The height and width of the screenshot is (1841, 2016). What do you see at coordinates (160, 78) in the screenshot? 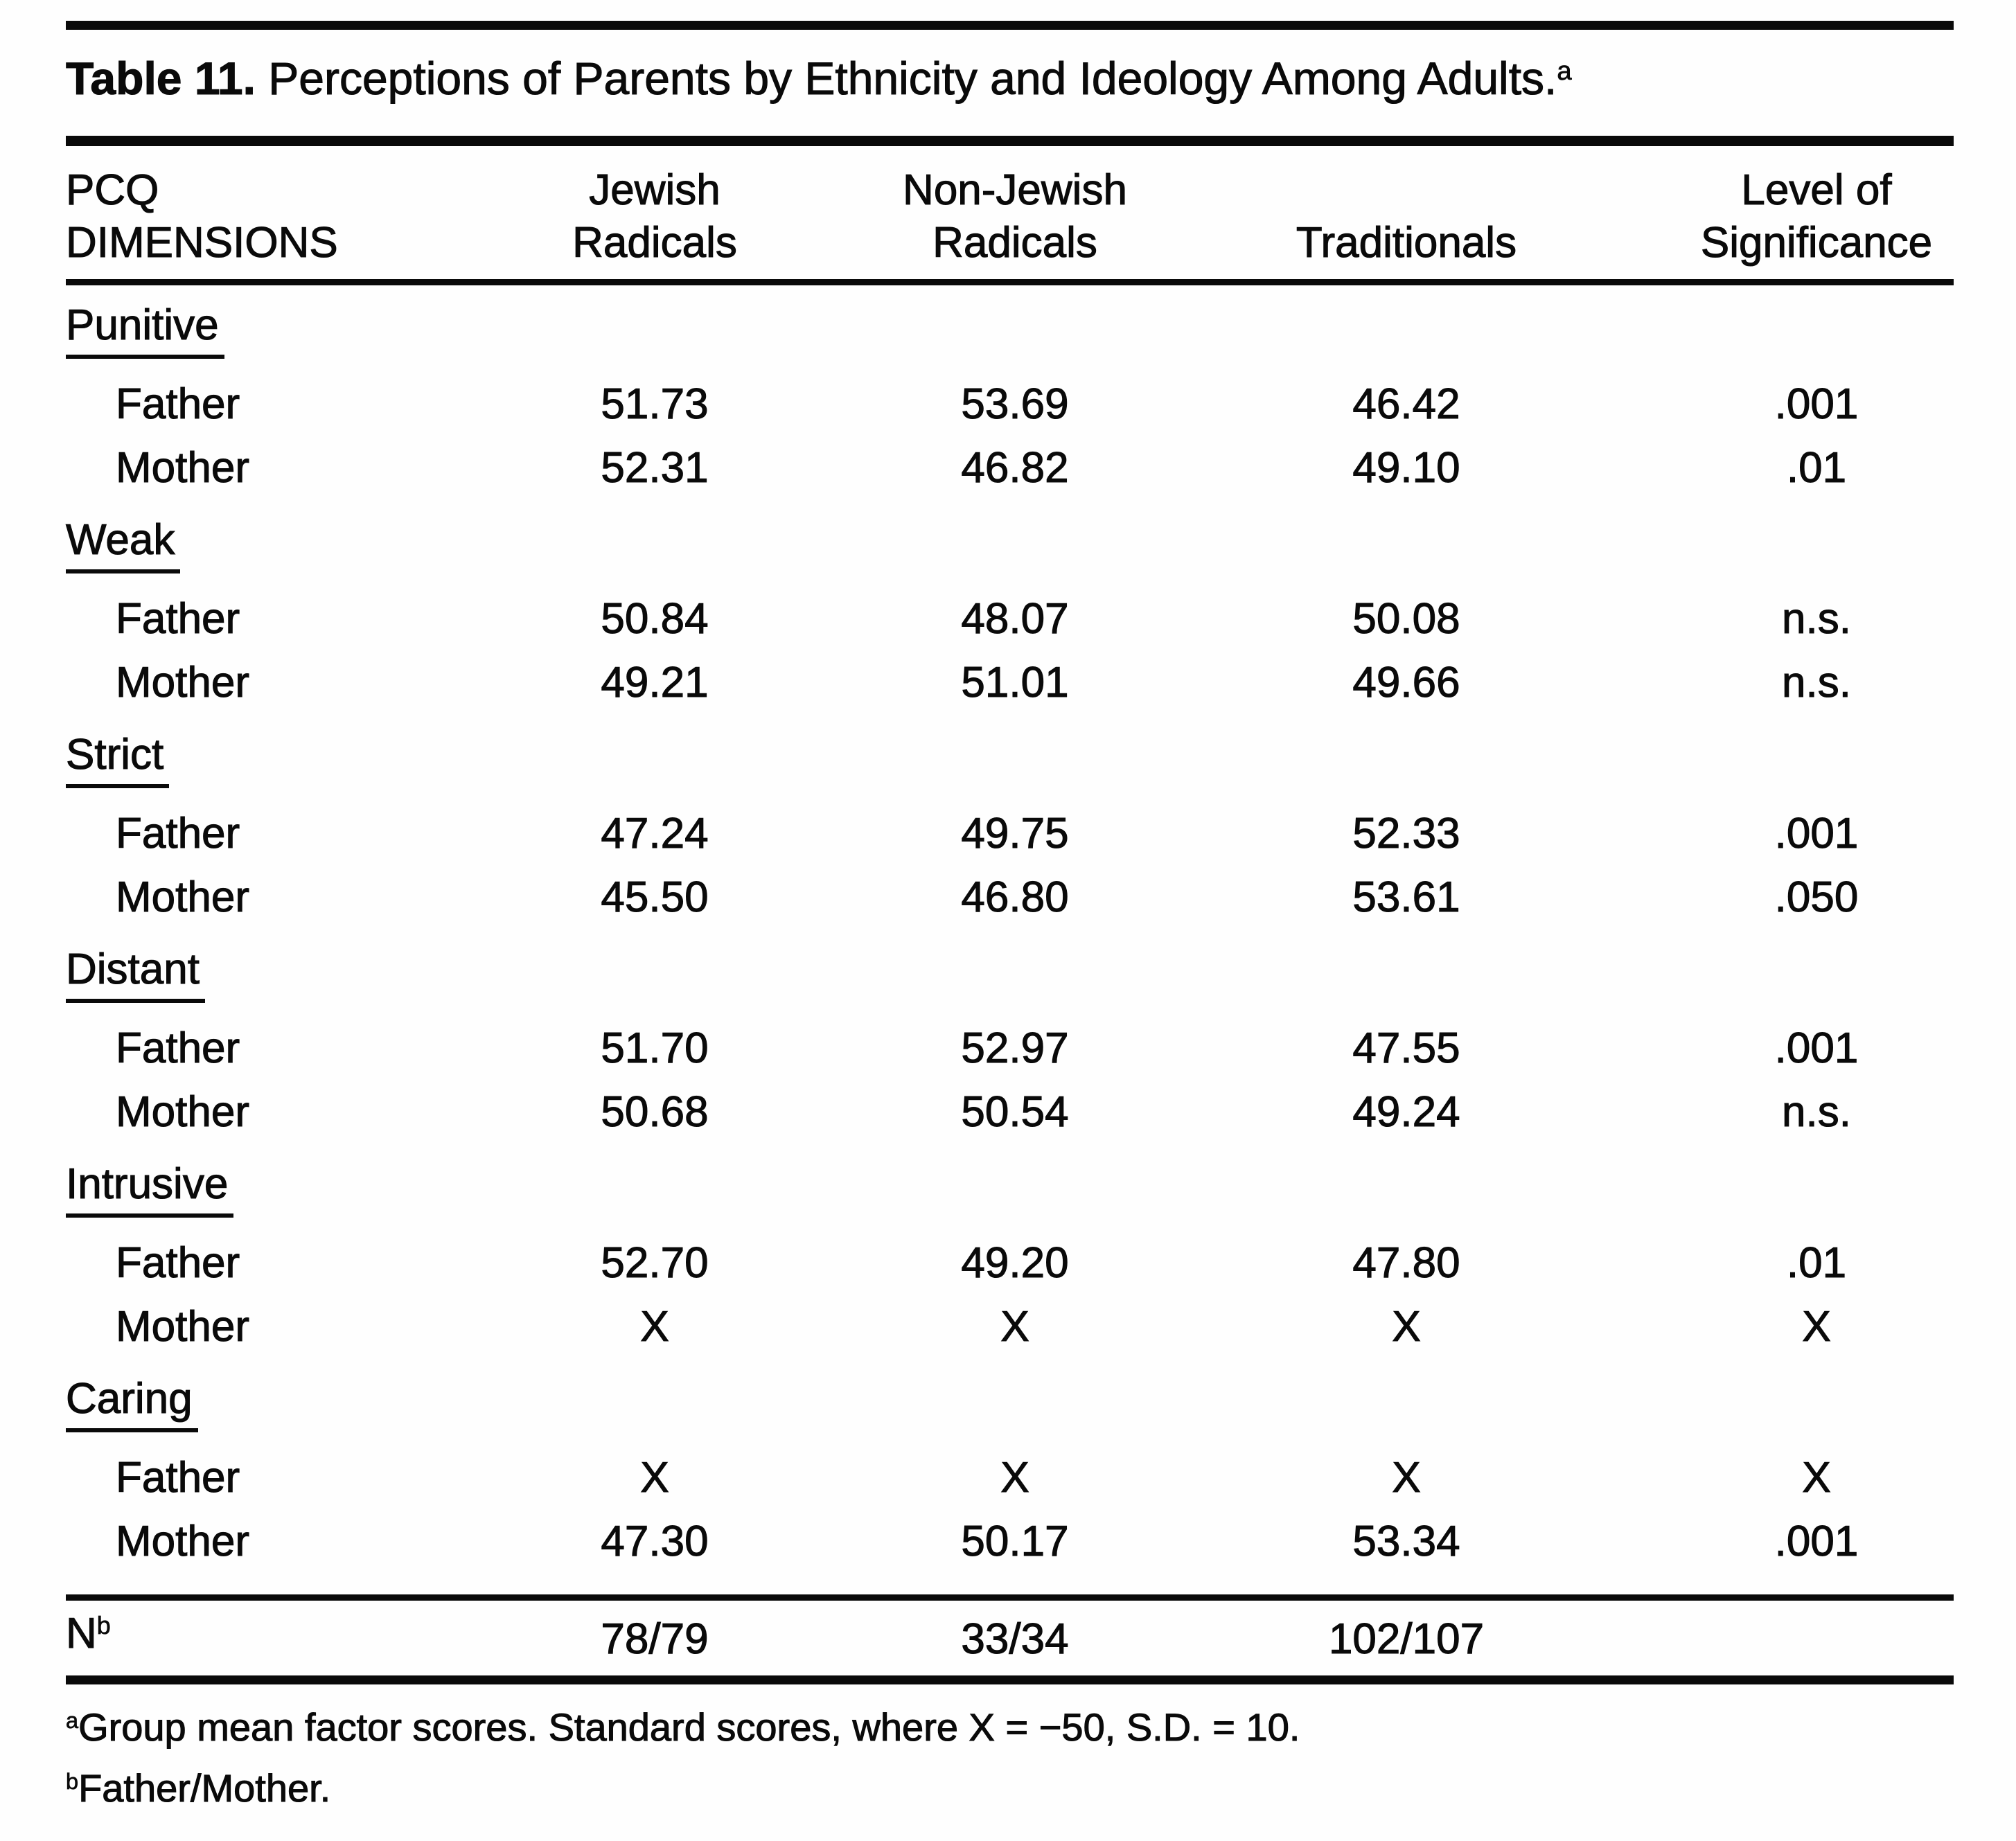
I see `table-number: Table 11.` at bounding box center [160, 78].